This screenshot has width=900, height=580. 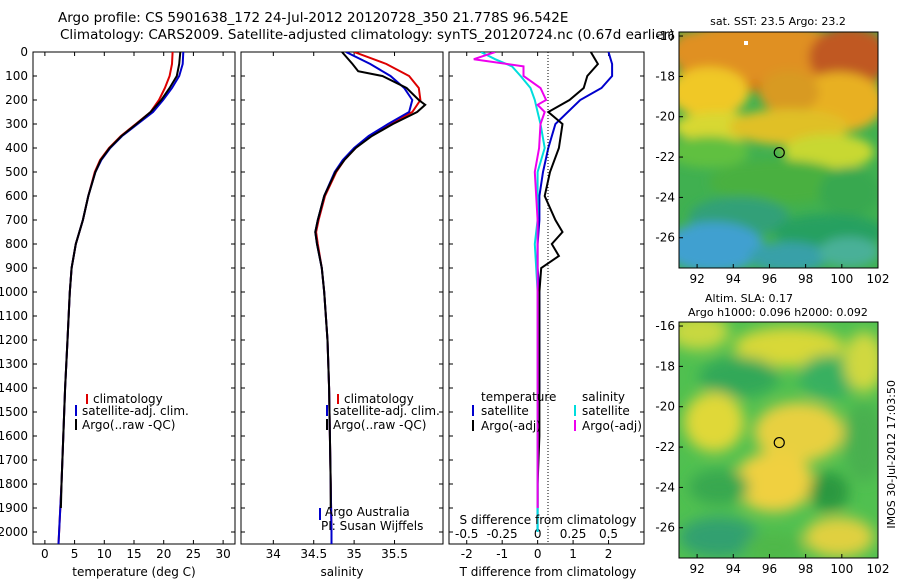 What do you see at coordinates (502, 554) in the screenshot?
I see `x-tick-label: -1` at bounding box center [502, 554].